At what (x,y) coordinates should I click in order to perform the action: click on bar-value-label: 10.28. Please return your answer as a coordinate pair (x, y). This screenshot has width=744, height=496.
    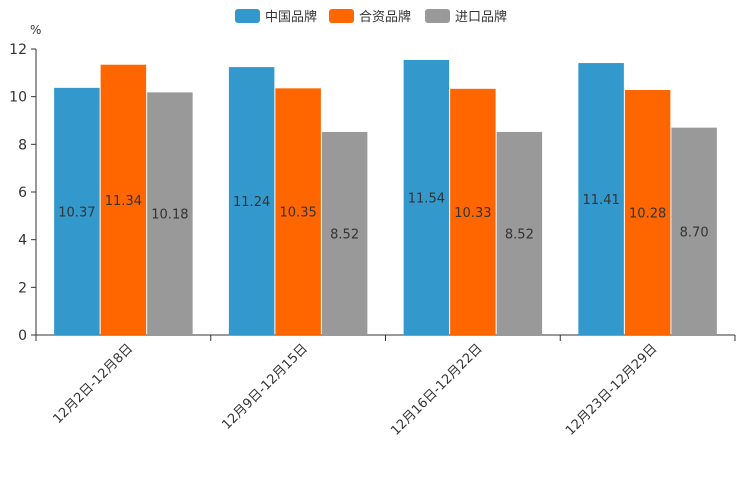
    Looking at the image, I should click on (647, 213).